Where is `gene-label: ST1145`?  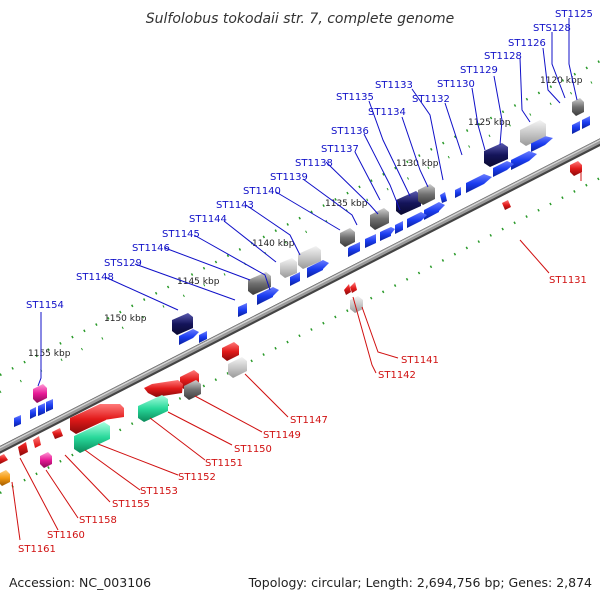 gene-label: ST1145 is located at coordinates (181, 234).